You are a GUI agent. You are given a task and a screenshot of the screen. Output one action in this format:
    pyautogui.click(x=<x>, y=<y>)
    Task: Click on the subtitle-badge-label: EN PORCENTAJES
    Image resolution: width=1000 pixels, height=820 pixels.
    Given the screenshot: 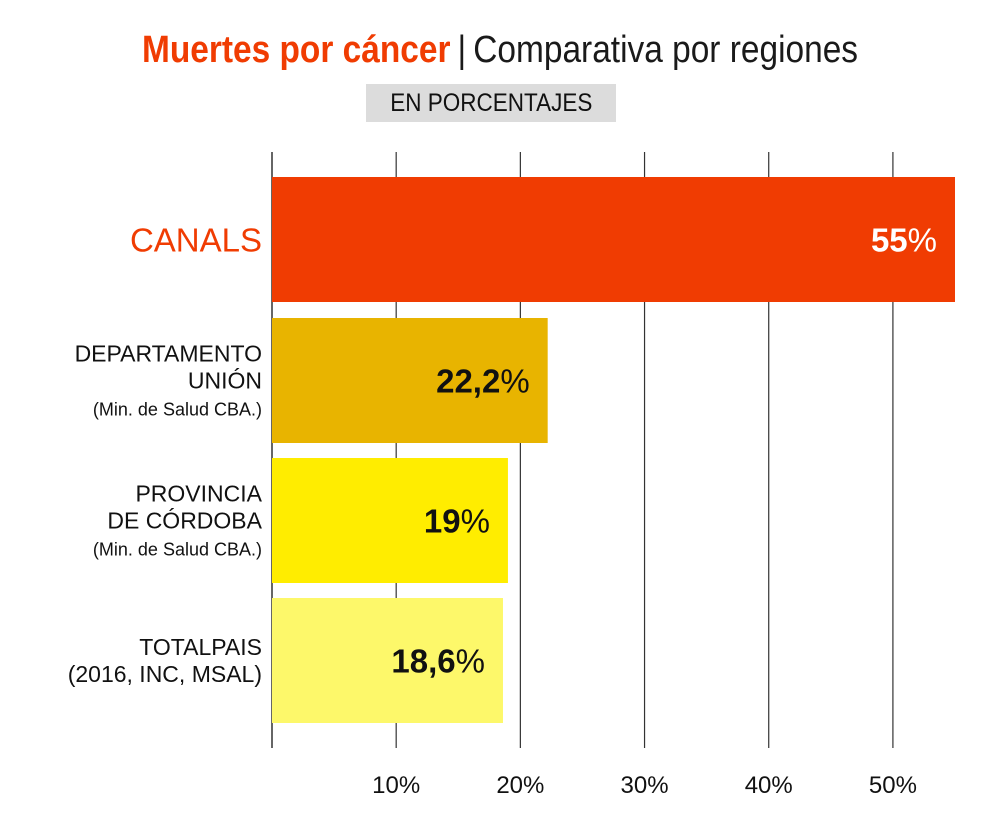 What is the action you would take?
    pyautogui.click(x=491, y=103)
    